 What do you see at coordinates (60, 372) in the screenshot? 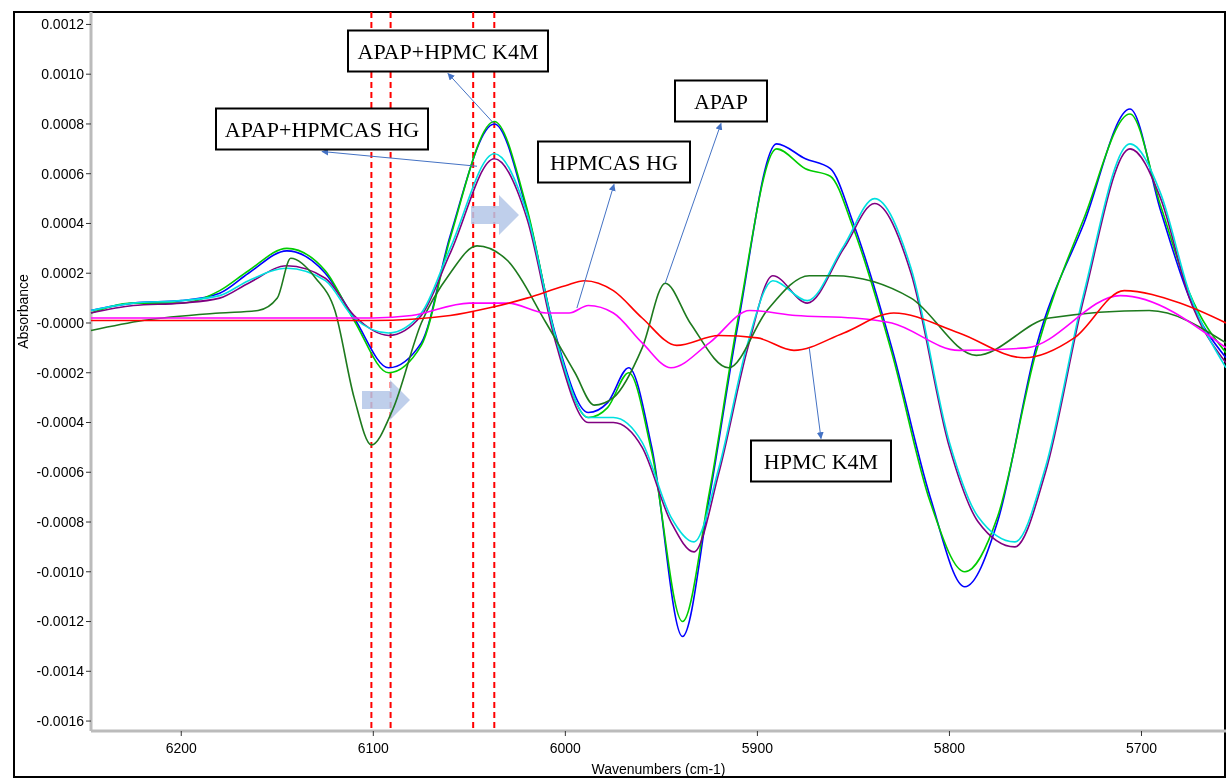
I see `y-tick-label: -0.0002` at bounding box center [60, 372].